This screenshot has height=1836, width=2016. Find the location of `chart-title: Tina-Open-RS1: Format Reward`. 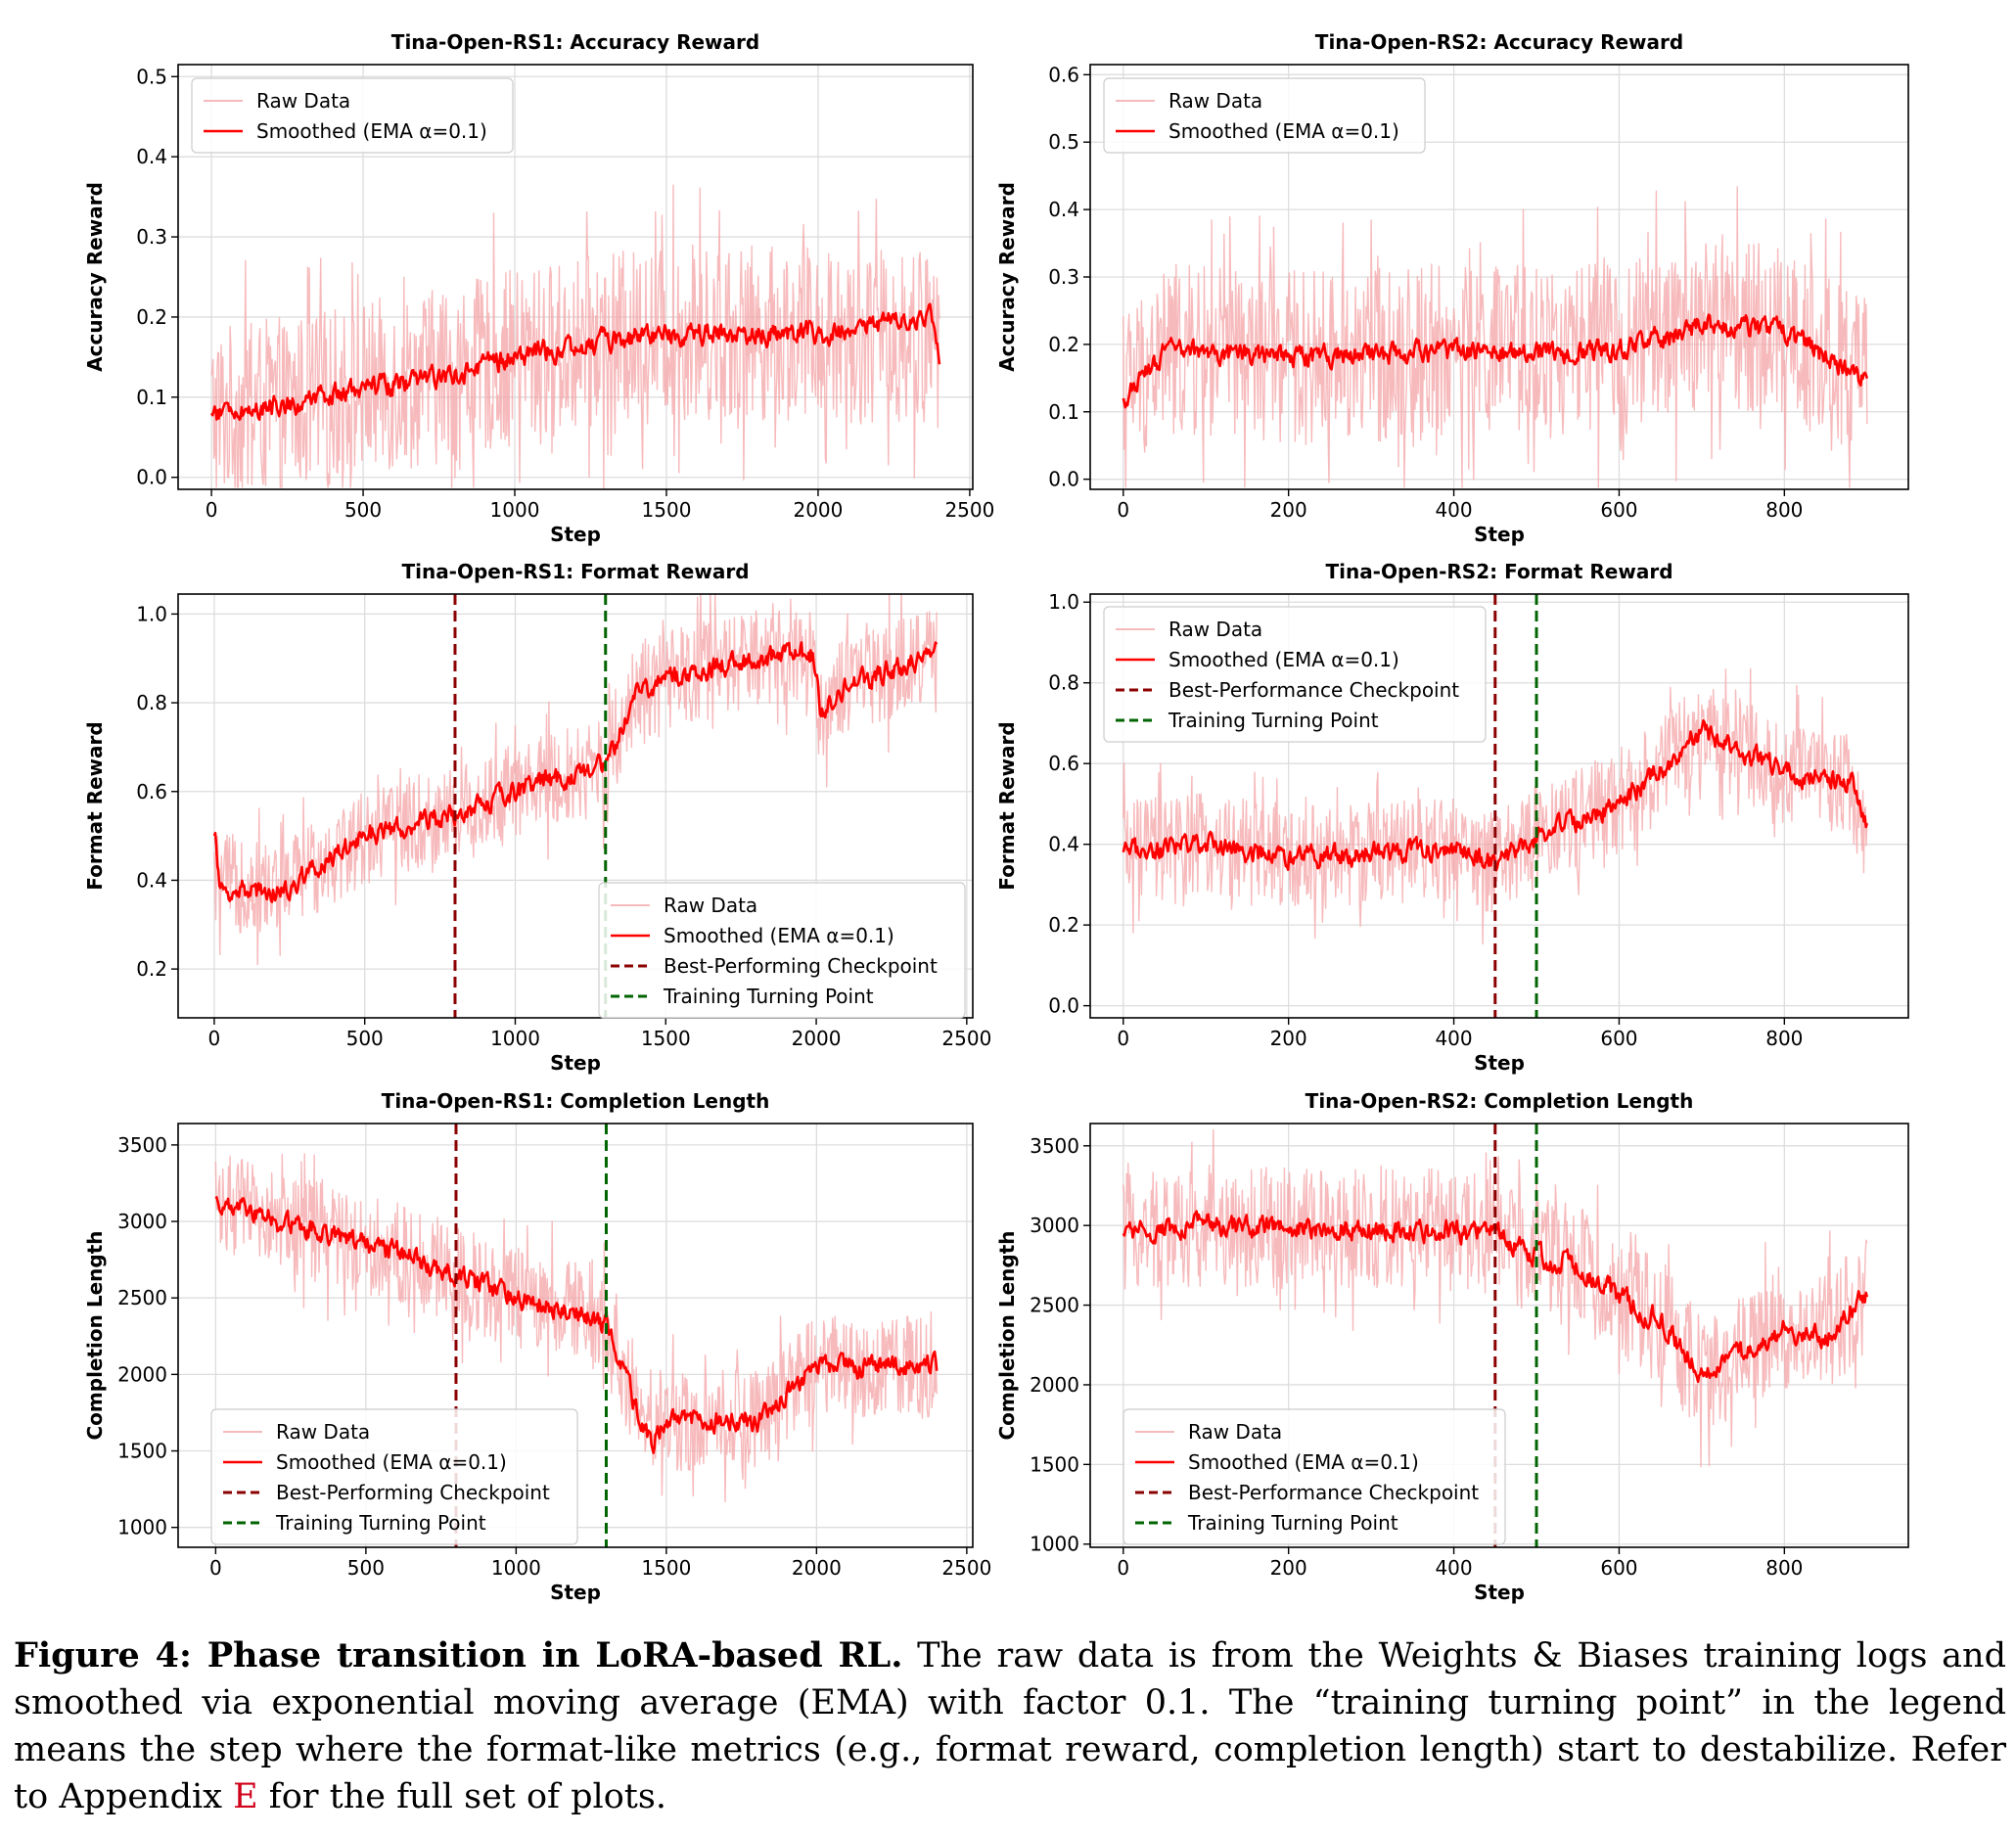

chart-title: Tina-Open-RS1: Format Reward is located at coordinates (575, 571).